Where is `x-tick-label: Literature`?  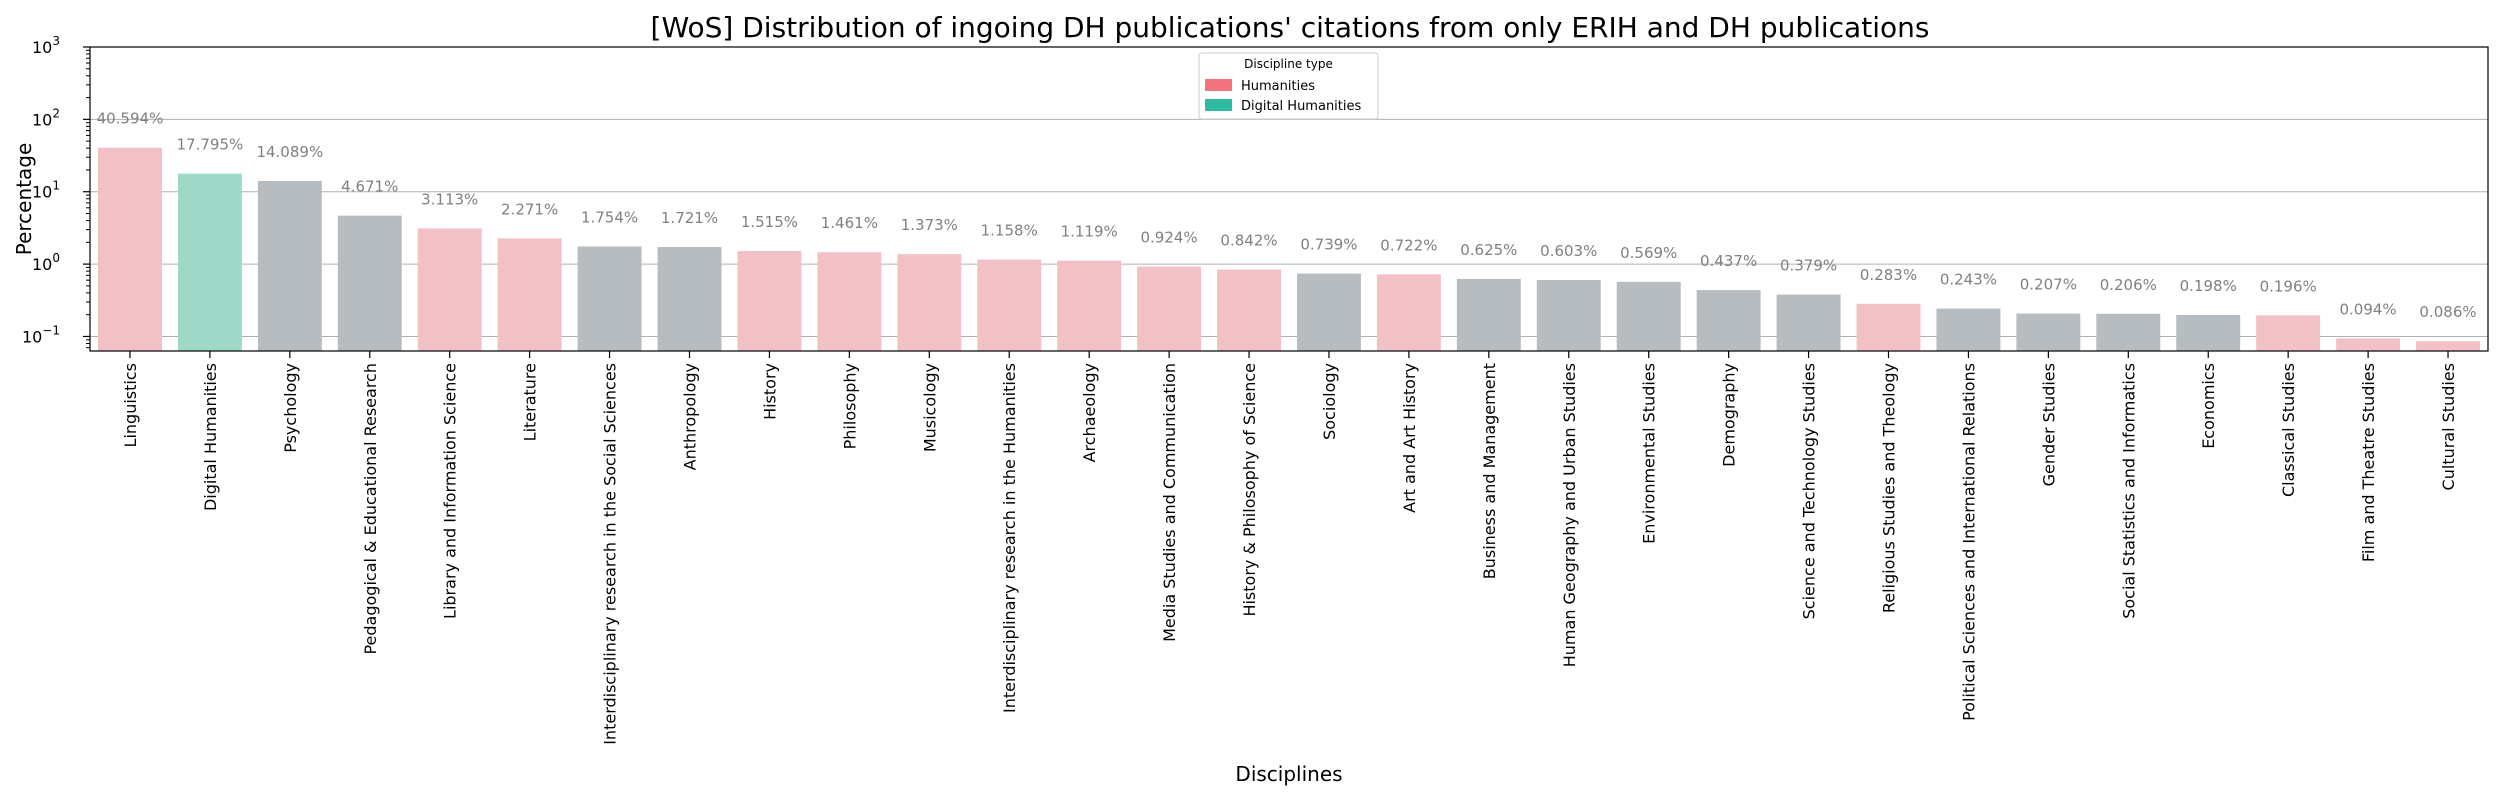
x-tick-label: Literature is located at coordinates (530, 402).